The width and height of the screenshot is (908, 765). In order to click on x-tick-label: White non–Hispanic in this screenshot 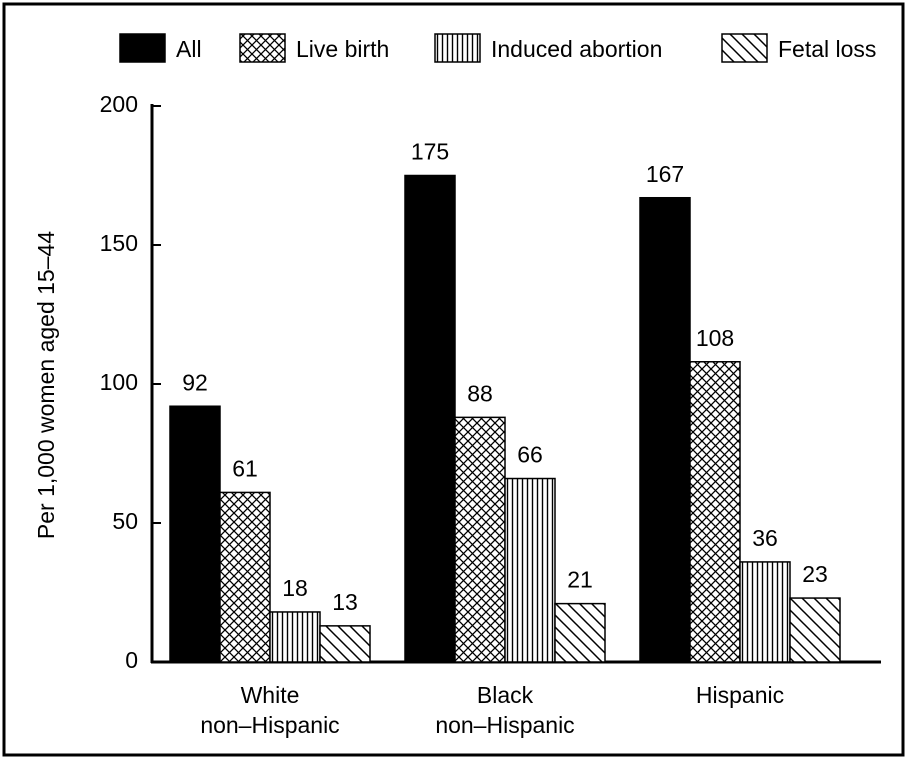, I will do `click(270, 710)`.